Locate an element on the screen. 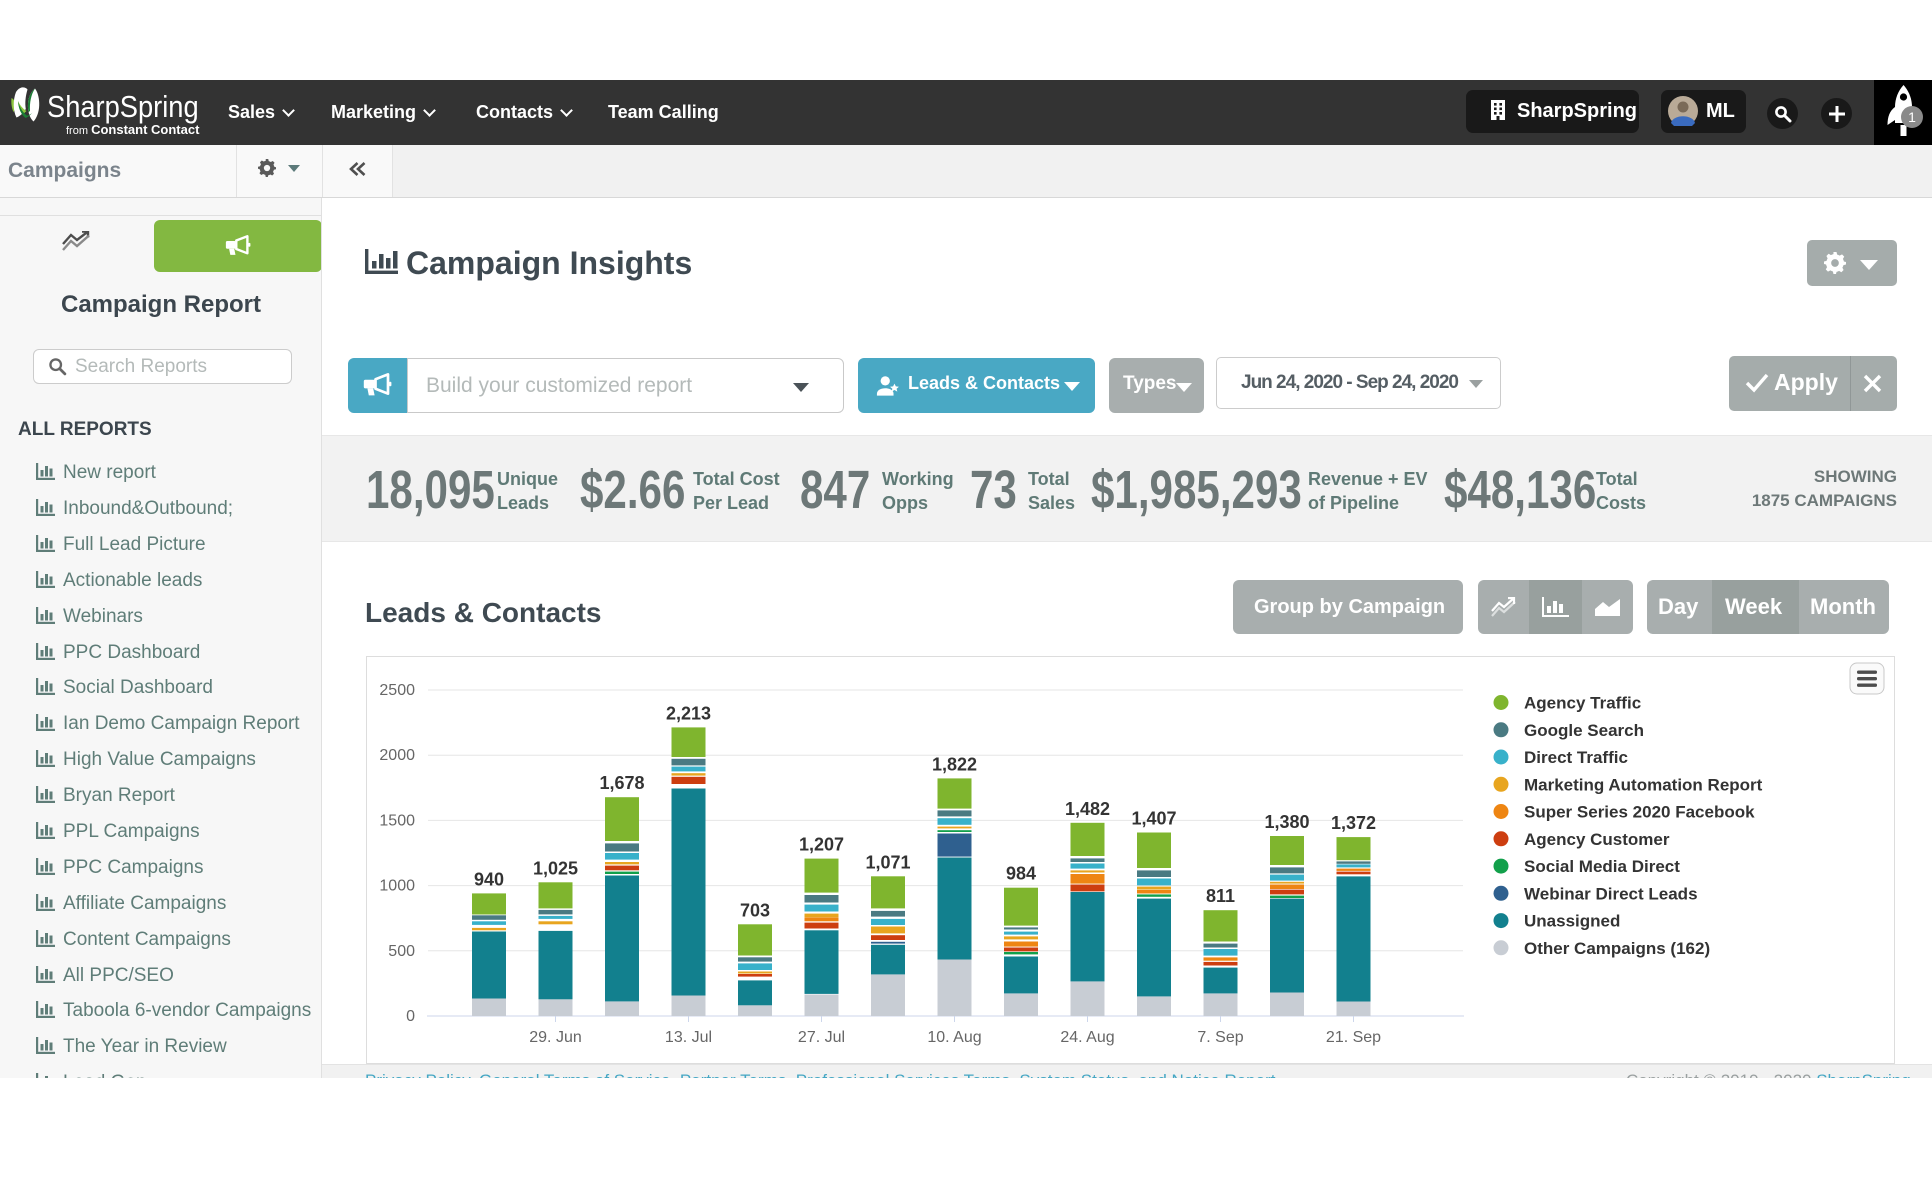 Image resolution: width=1932 pixels, height=1200 pixels. svg-text: 703 is located at coordinates (755, 910).